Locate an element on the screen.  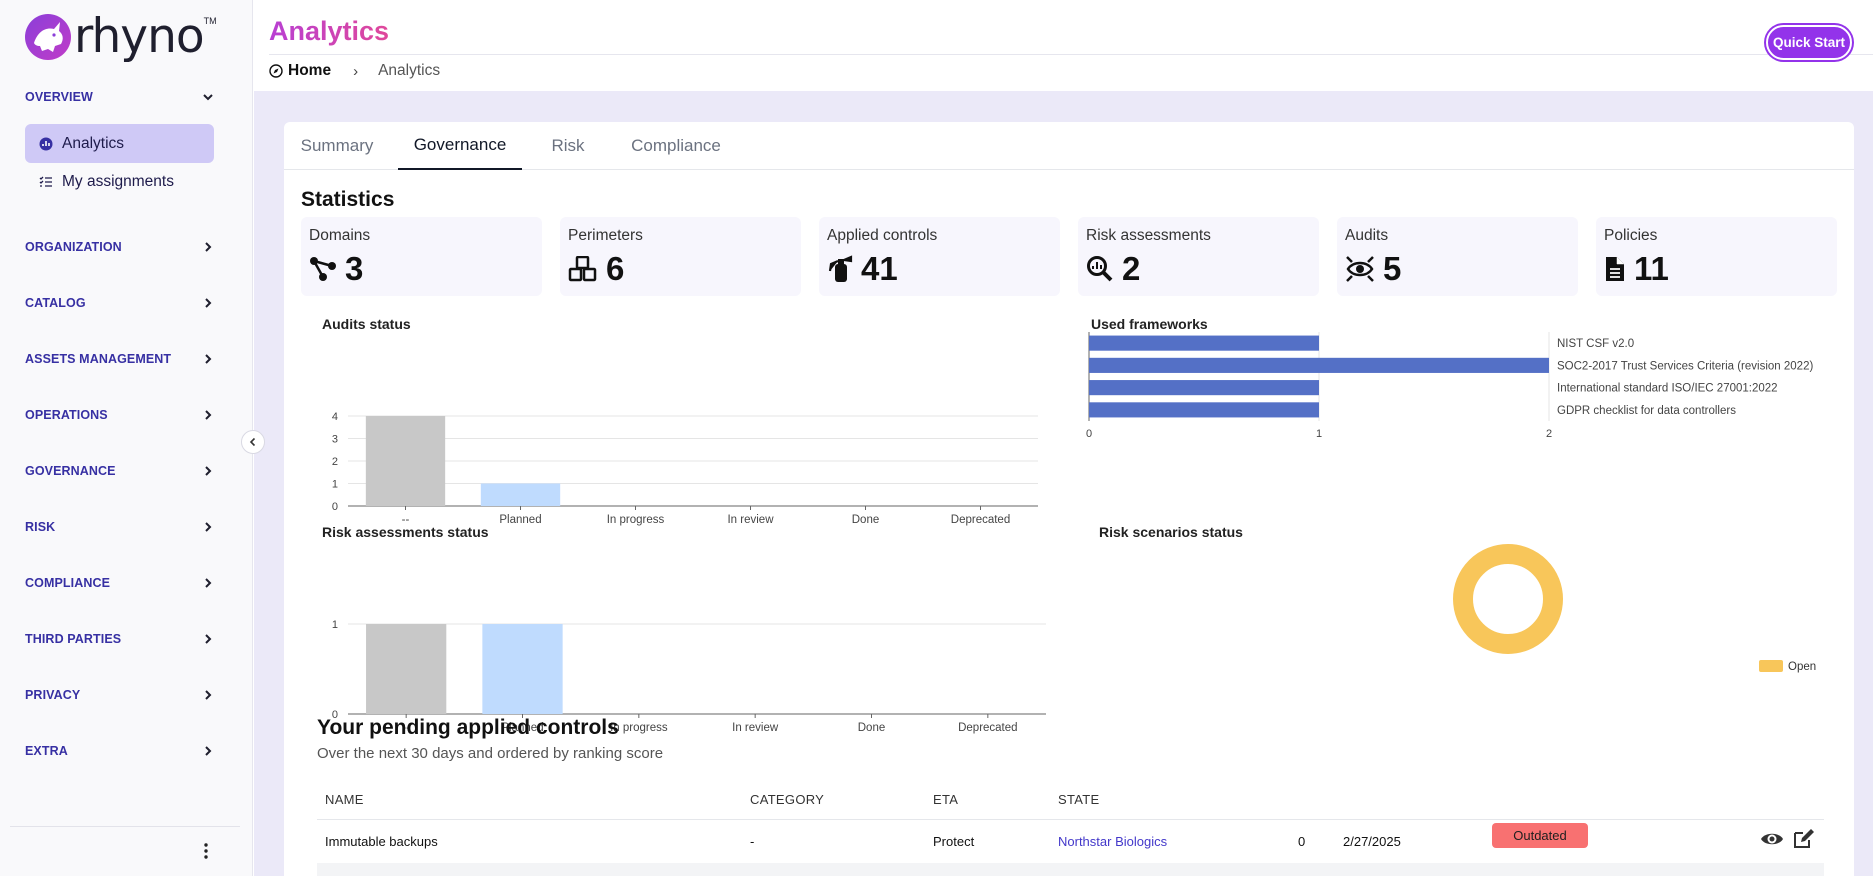
stat-label: Applied controls is located at coordinates (882, 235).